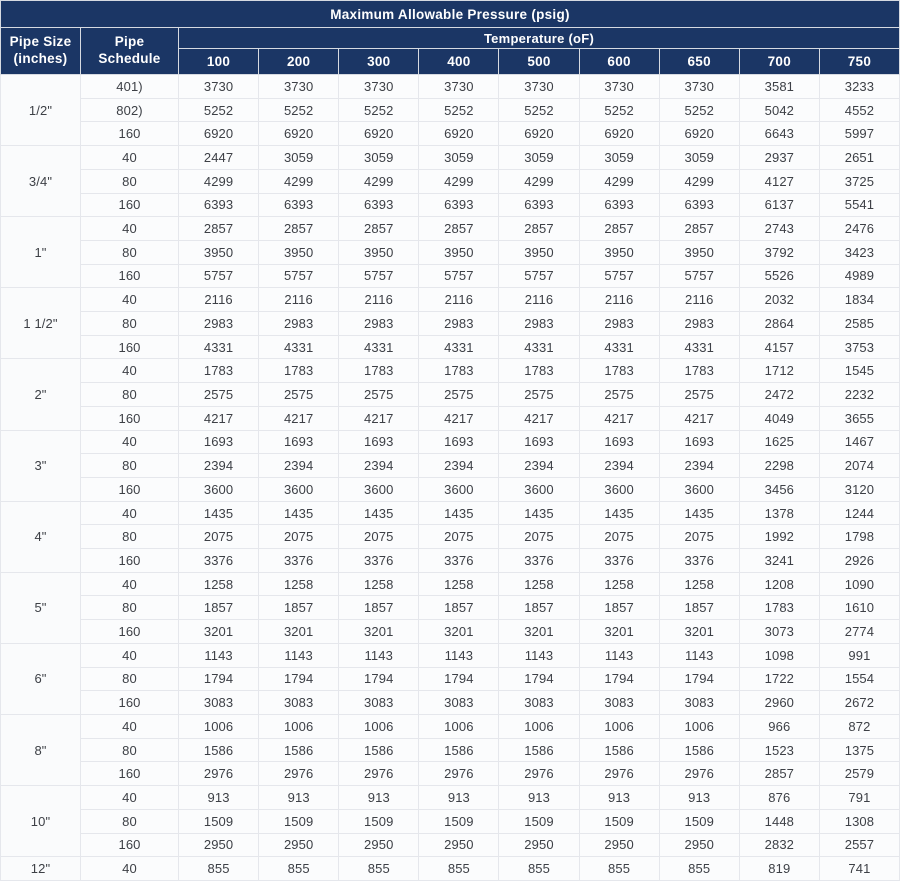  What do you see at coordinates (218, 702) in the screenshot?
I see `pressure-value-cell: 3083` at bounding box center [218, 702].